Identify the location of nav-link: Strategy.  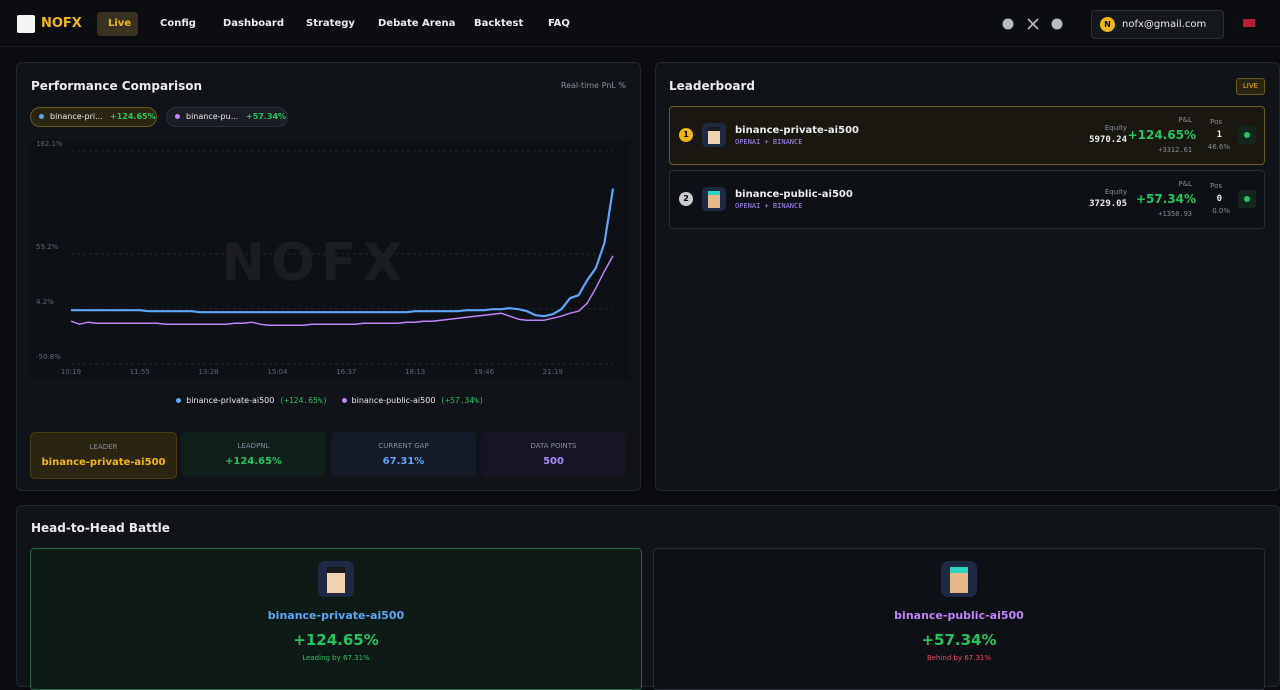
(330, 23).